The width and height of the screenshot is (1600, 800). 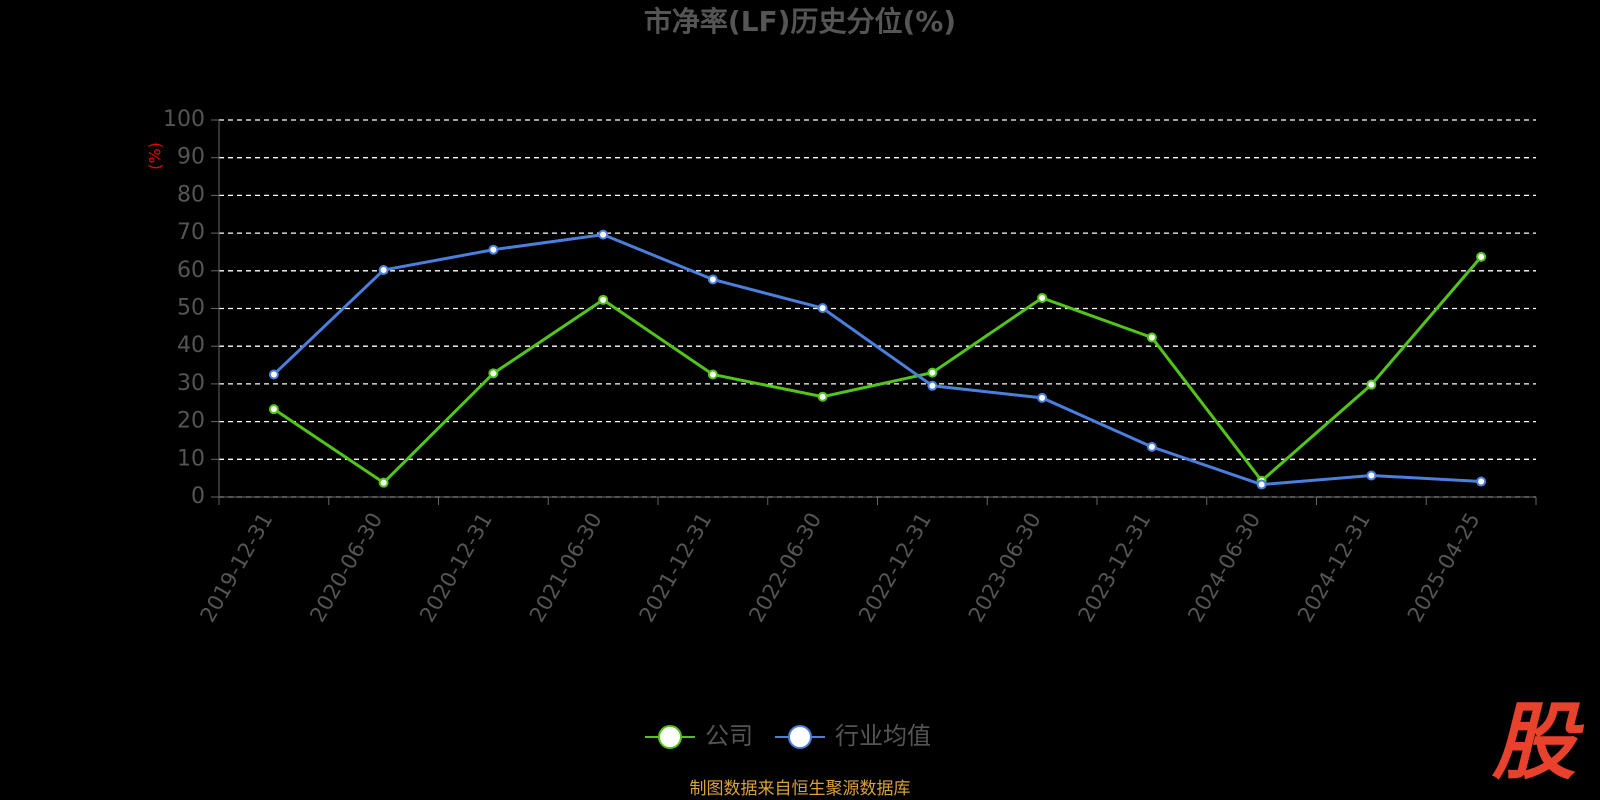 What do you see at coordinates (191, 270) in the screenshot?
I see `y-tick-label: 60` at bounding box center [191, 270].